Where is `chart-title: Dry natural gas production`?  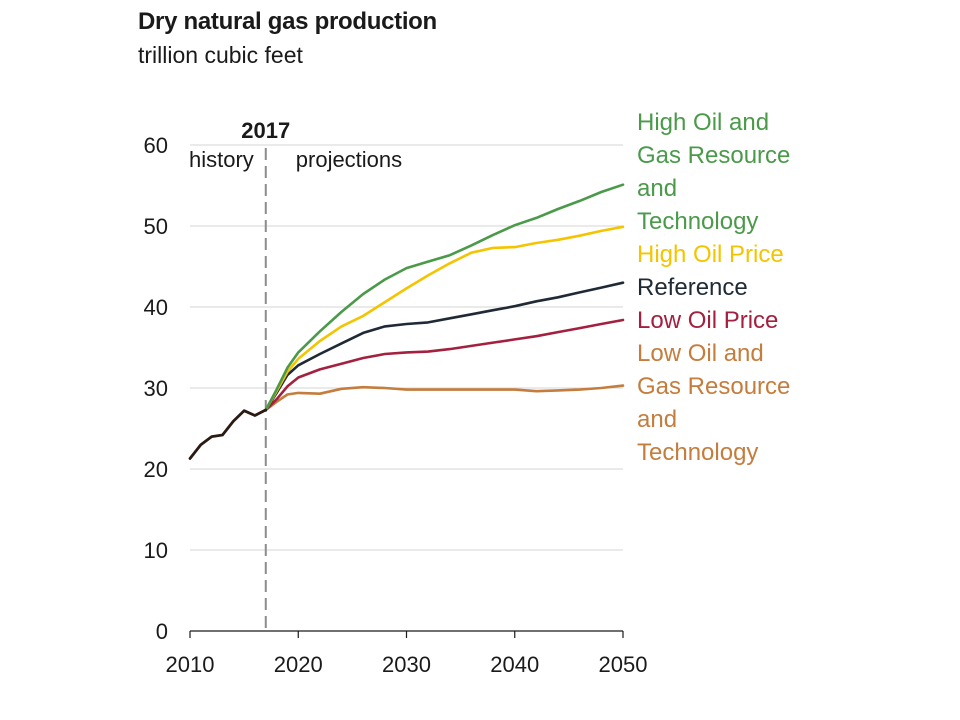
chart-title: Dry natural gas production is located at coordinates (287, 21).